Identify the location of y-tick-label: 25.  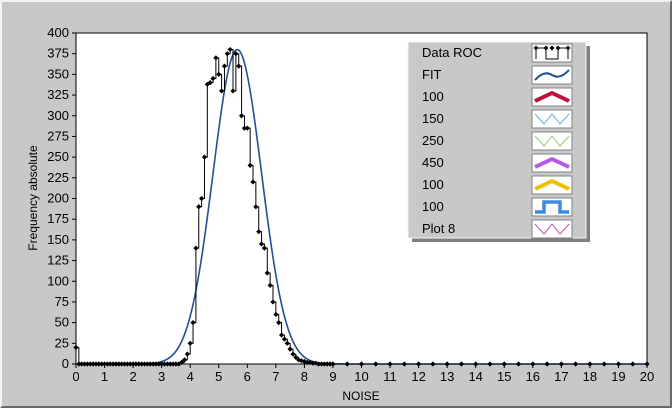
(62, 342).